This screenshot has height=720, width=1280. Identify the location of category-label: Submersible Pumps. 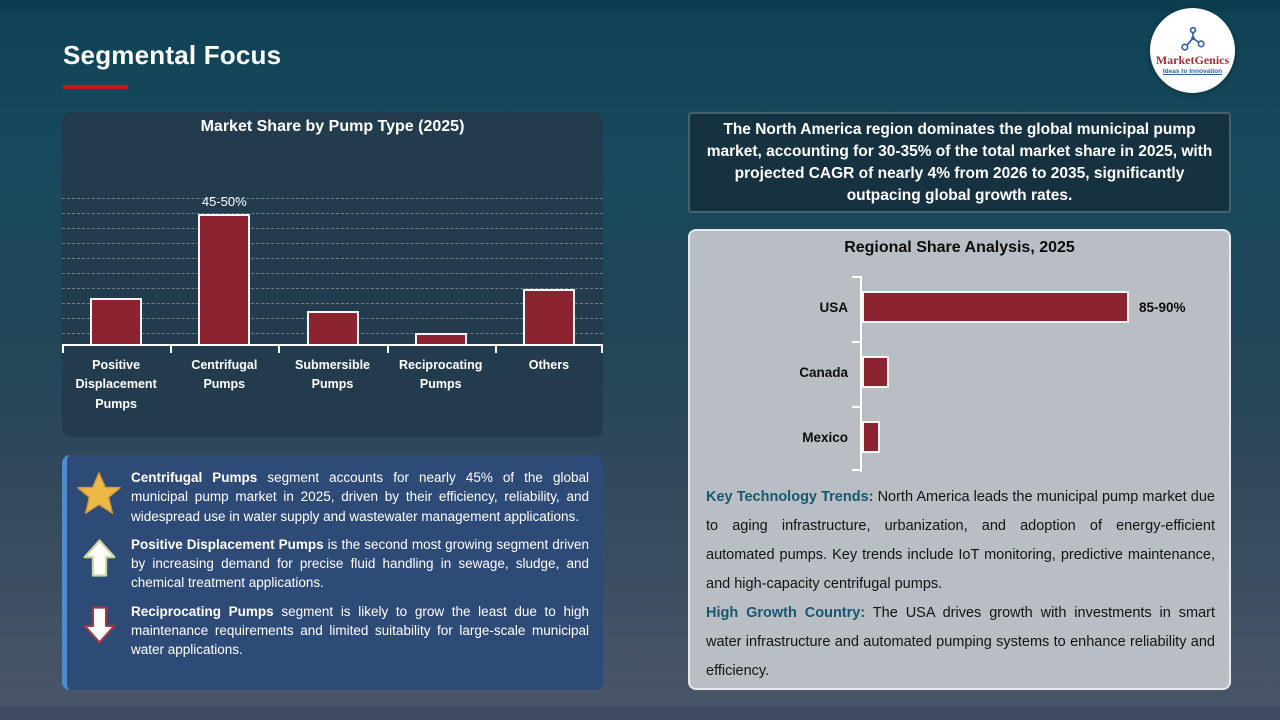
(332, 375).